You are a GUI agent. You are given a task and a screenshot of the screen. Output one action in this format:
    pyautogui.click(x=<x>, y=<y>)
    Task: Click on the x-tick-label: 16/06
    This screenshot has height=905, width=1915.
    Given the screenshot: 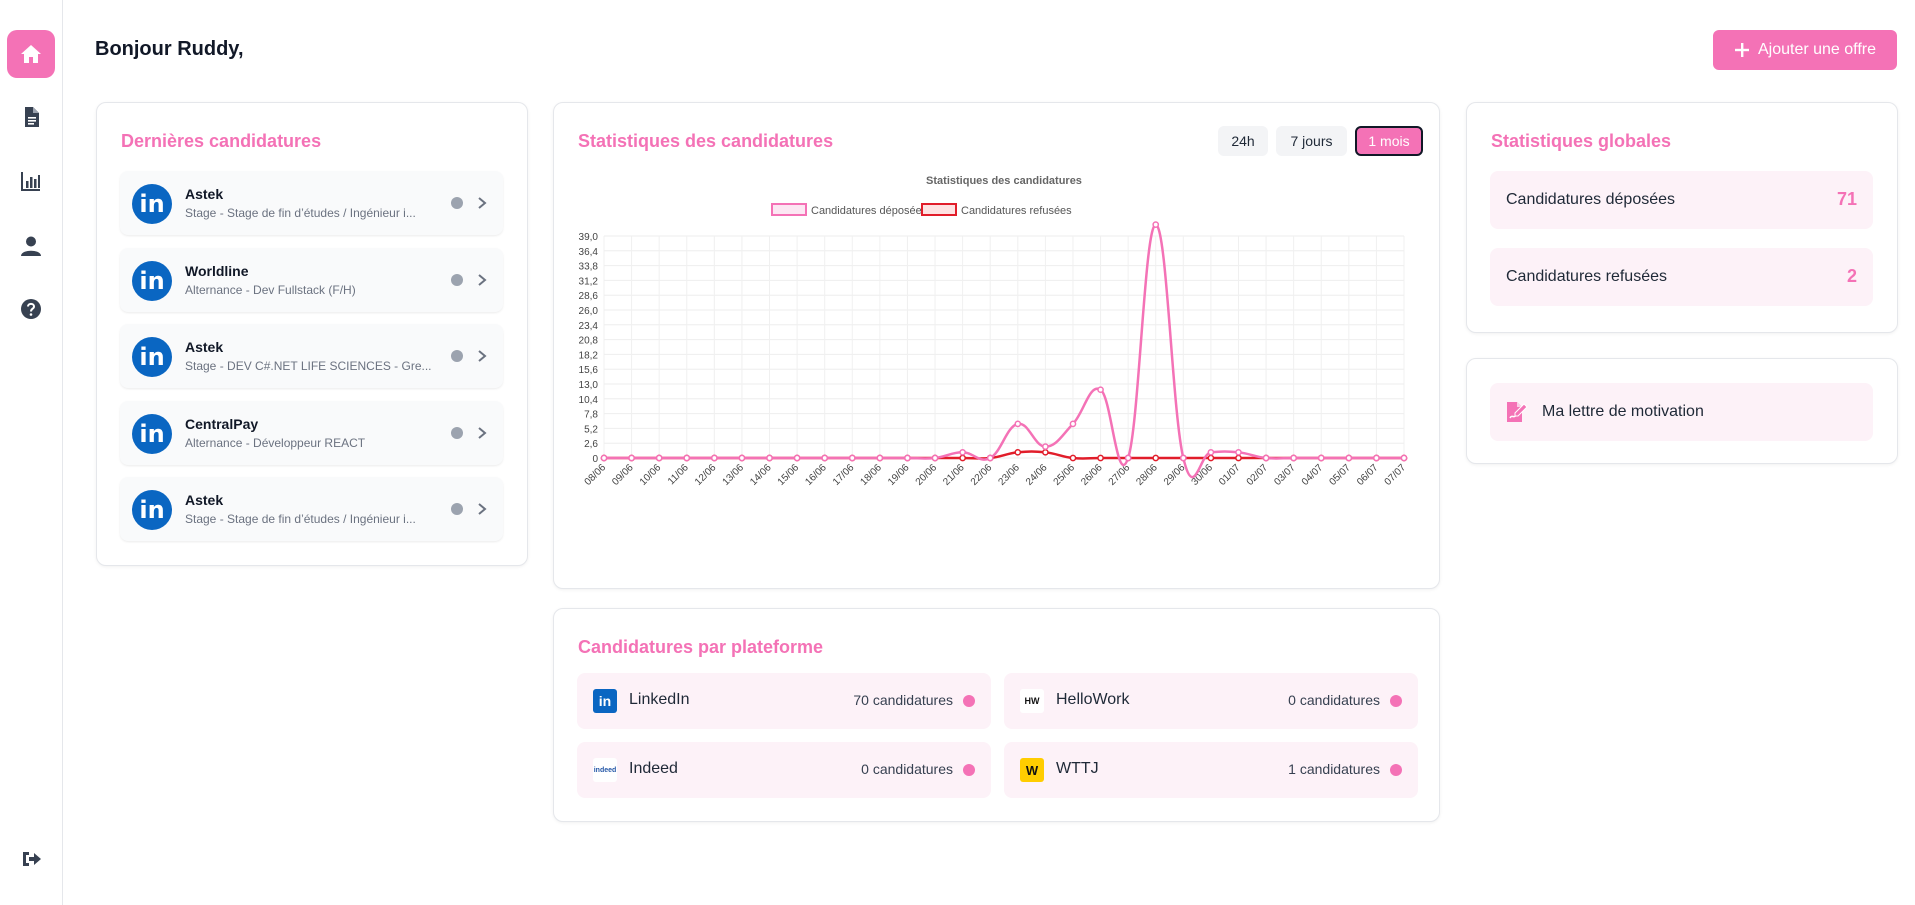 What is the action you would take?
    pyautogui.click(x=816, y=475)
    